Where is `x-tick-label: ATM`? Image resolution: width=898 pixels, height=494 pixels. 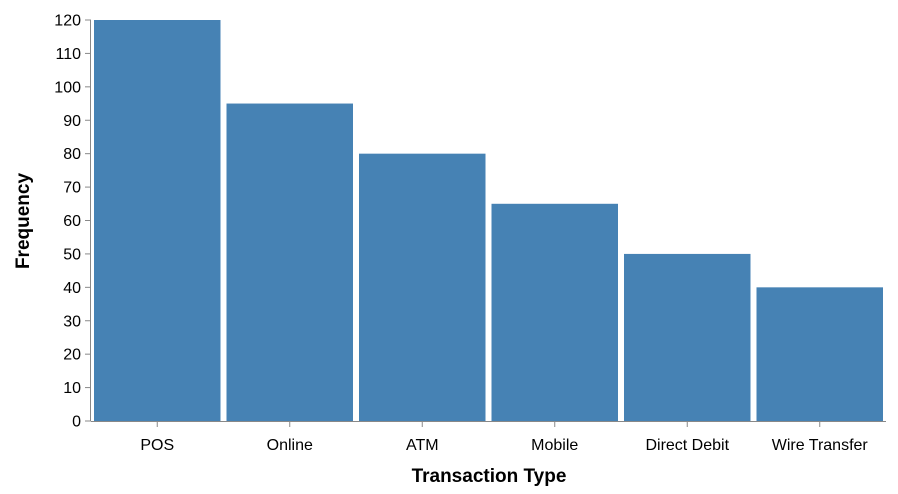 x-tick-label: ATM is located at coordinates (422, 445).